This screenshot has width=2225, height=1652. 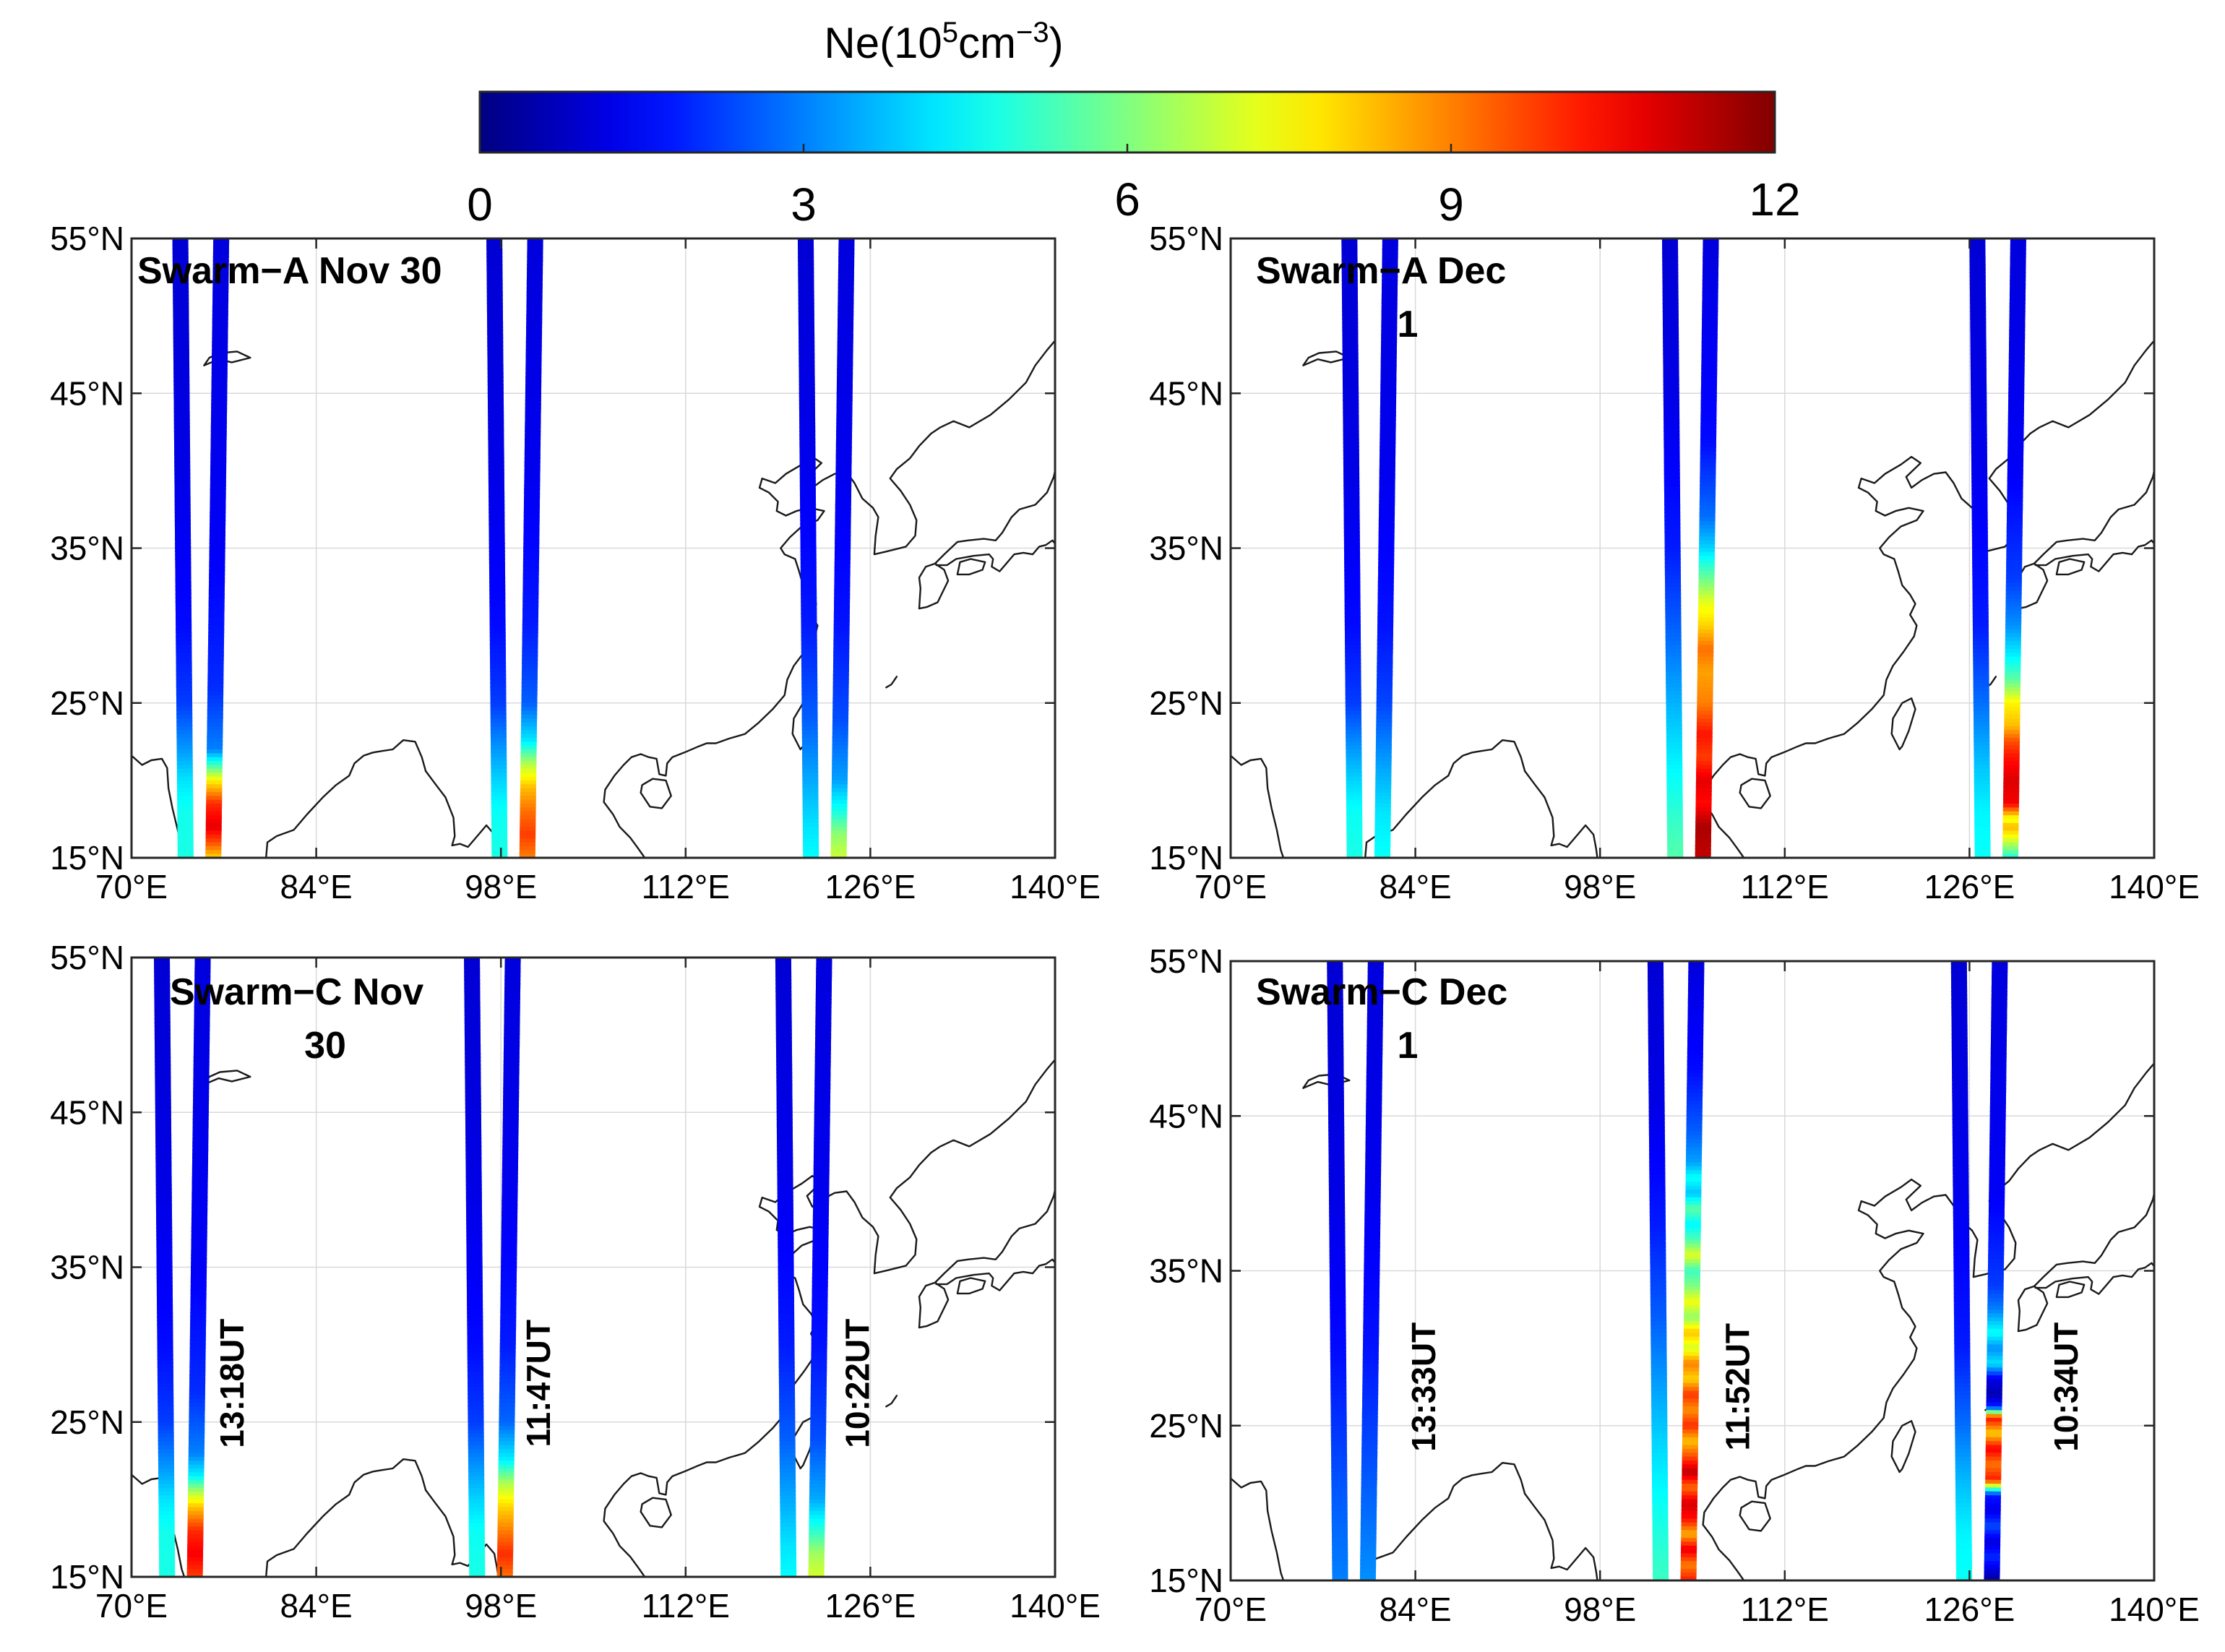 What do you see at coordinates (480, 204) in the screenshot?
I see `colorbar-tick-label: 0` at bounding box center [480, 204].